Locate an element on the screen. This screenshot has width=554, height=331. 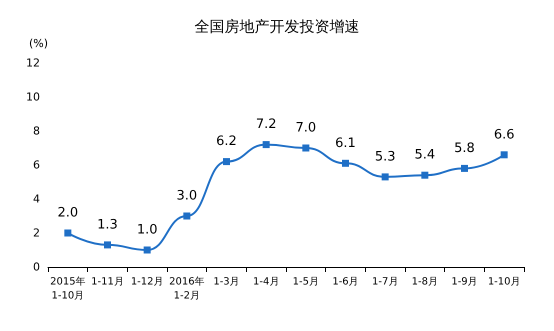
x-tick-label: 1-8月 is located at coordinates (425, 282).